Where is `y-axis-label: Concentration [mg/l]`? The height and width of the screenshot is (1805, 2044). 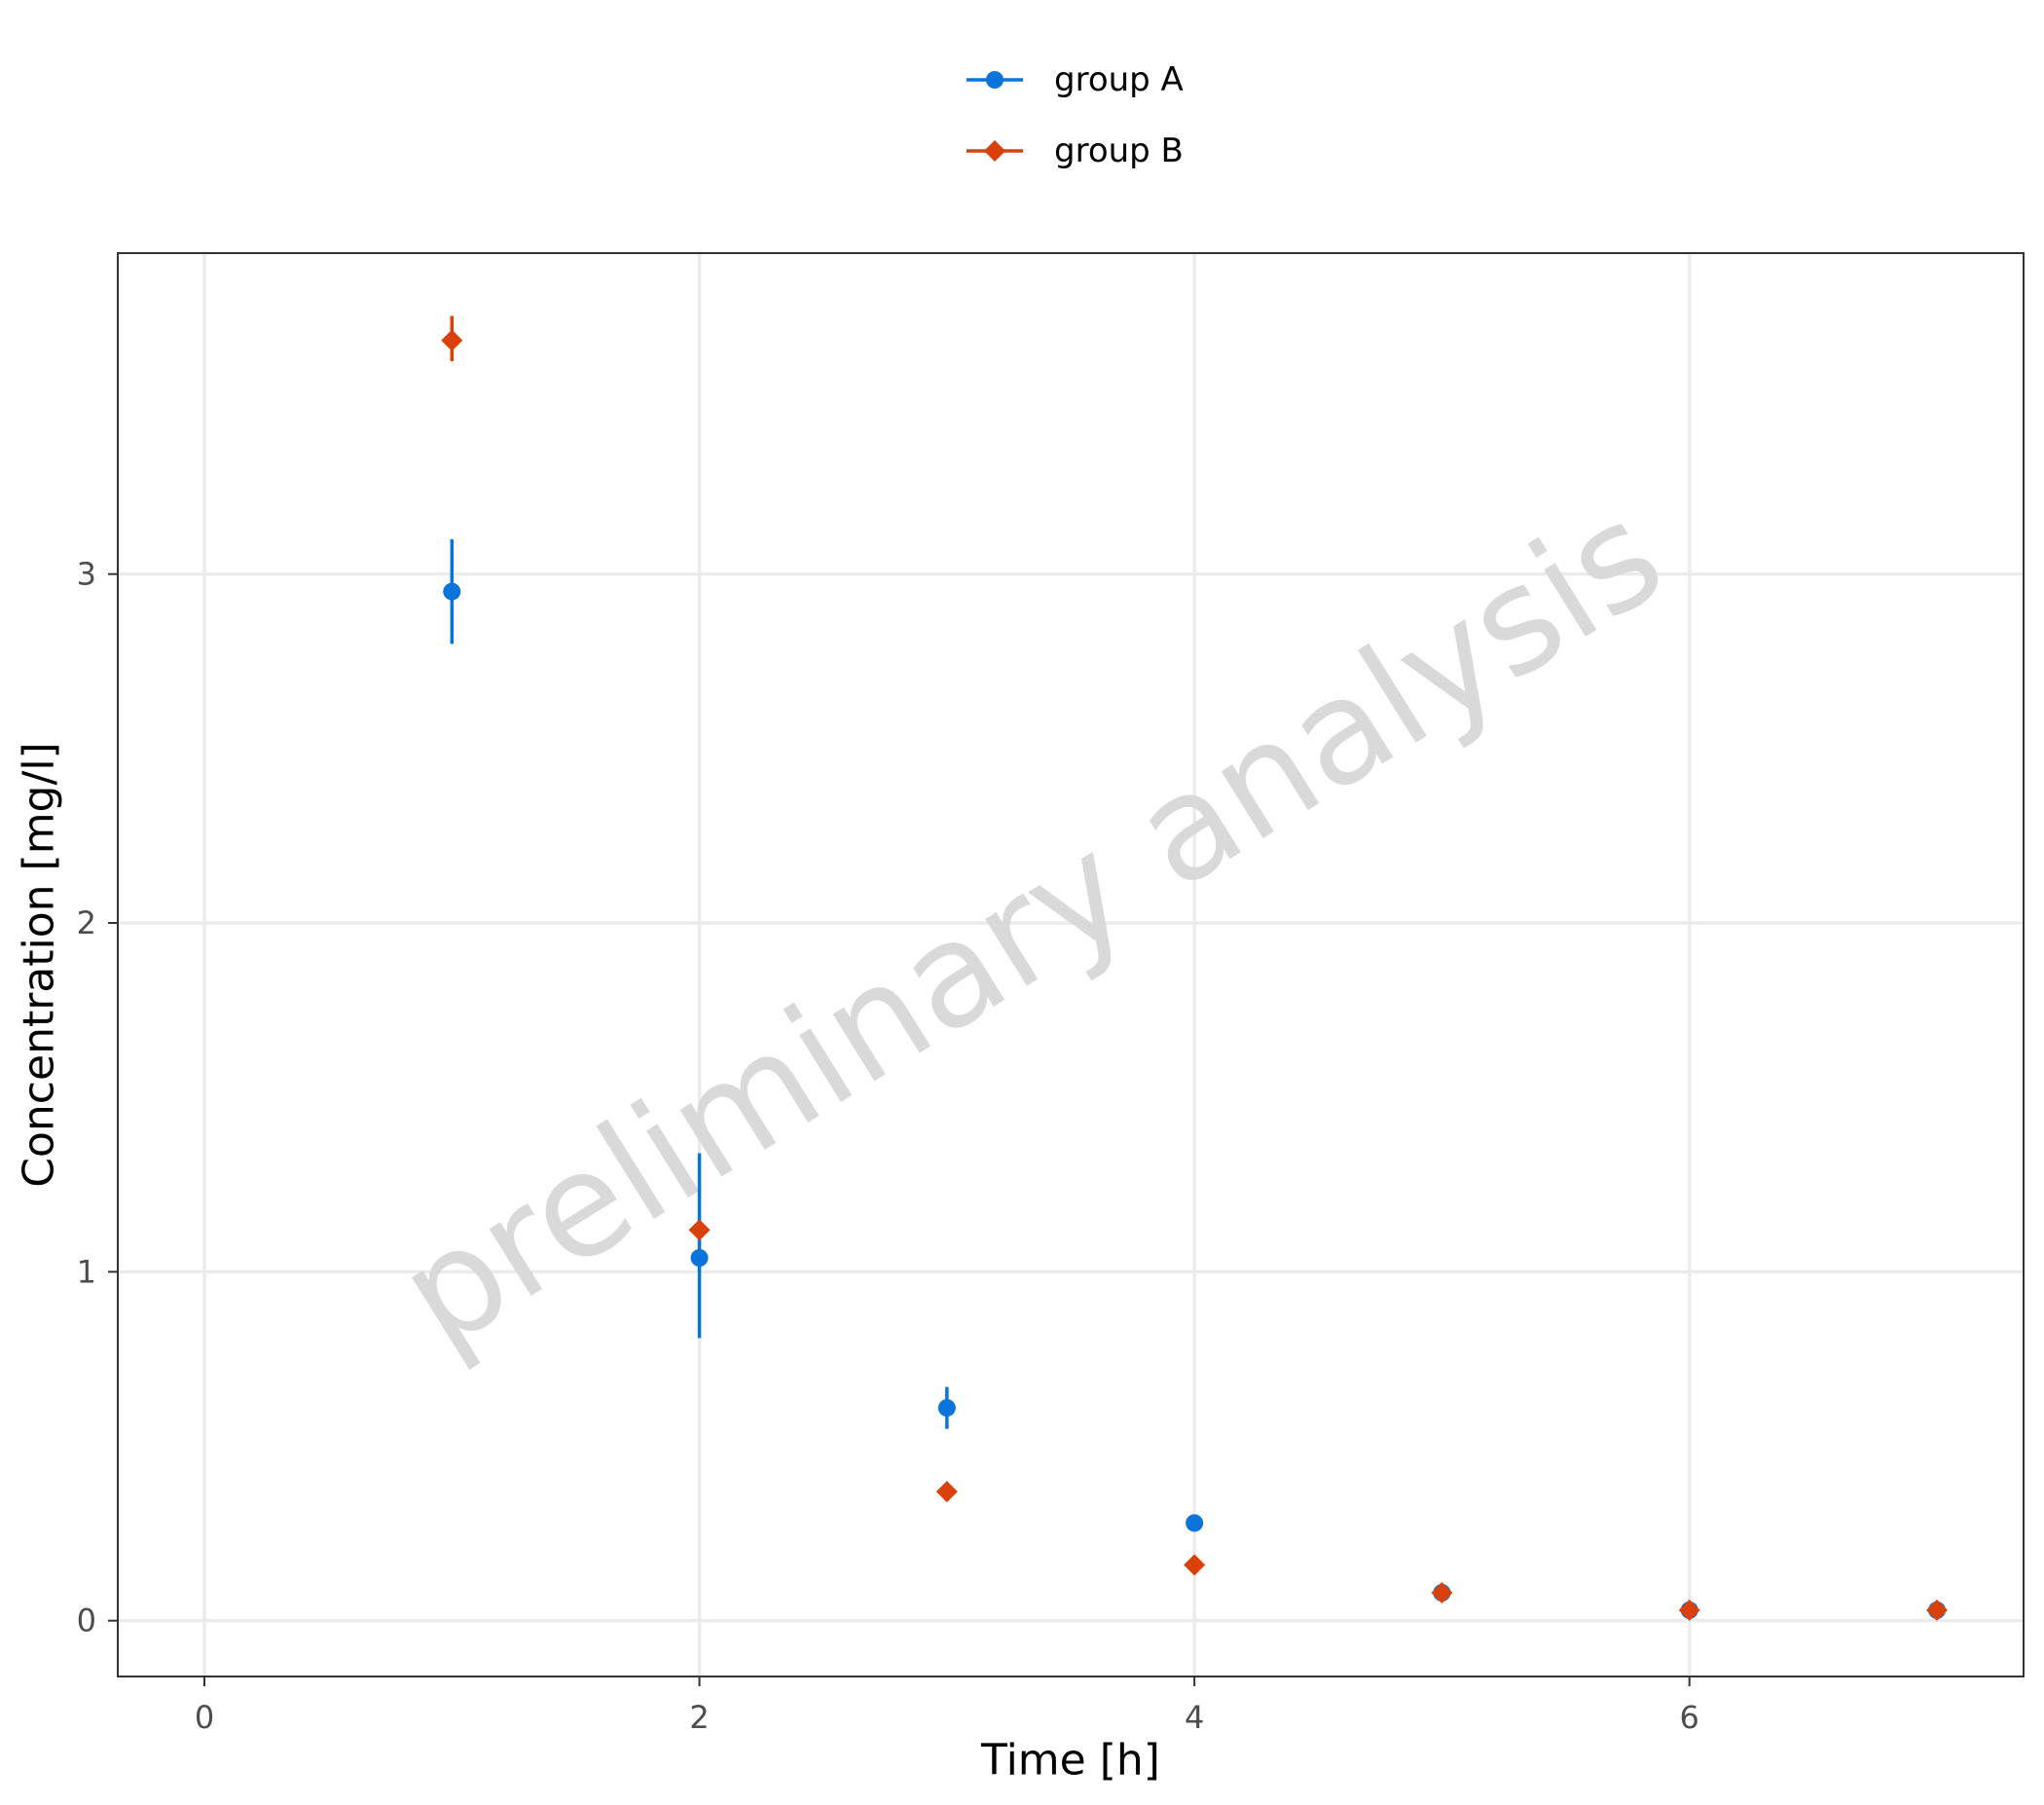
y-axis-label: Concentration [mg/l] is located at coordinates (40, 965).